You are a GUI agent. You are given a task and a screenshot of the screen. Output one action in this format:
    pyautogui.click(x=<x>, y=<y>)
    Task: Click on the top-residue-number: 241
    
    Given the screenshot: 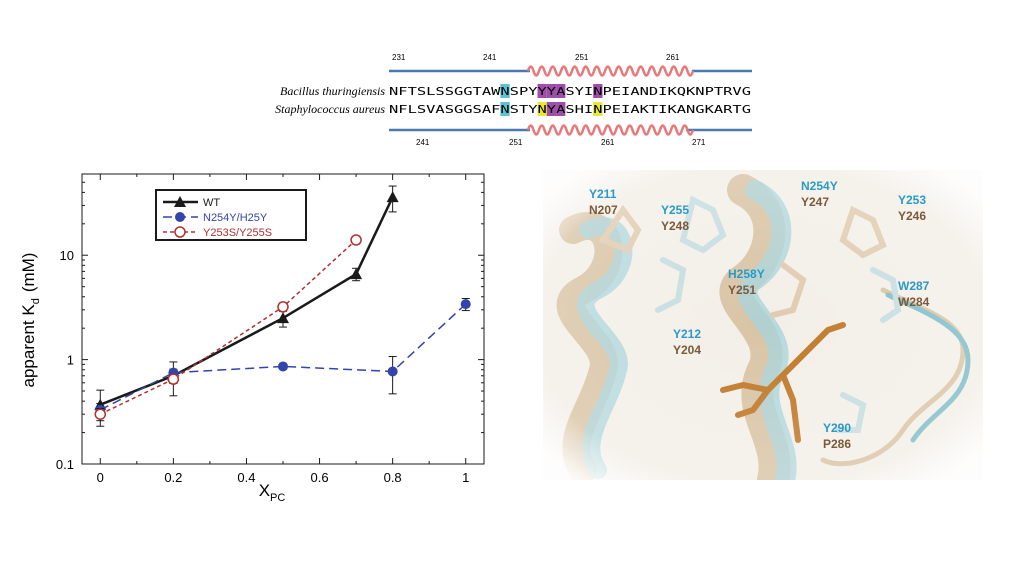 What is the action you would take?
    pyautogui.click(x=490, y=57)
    